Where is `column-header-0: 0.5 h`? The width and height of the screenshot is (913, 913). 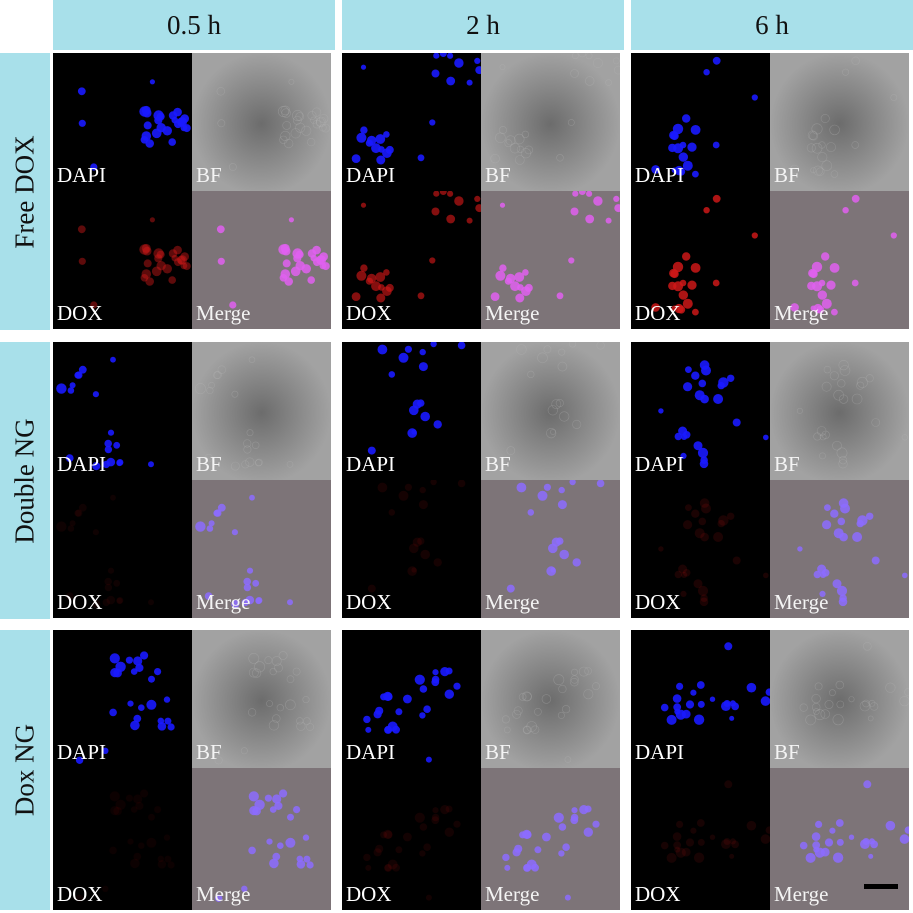 column-header-0: 0.5 h is located at coordinates (194, 25).